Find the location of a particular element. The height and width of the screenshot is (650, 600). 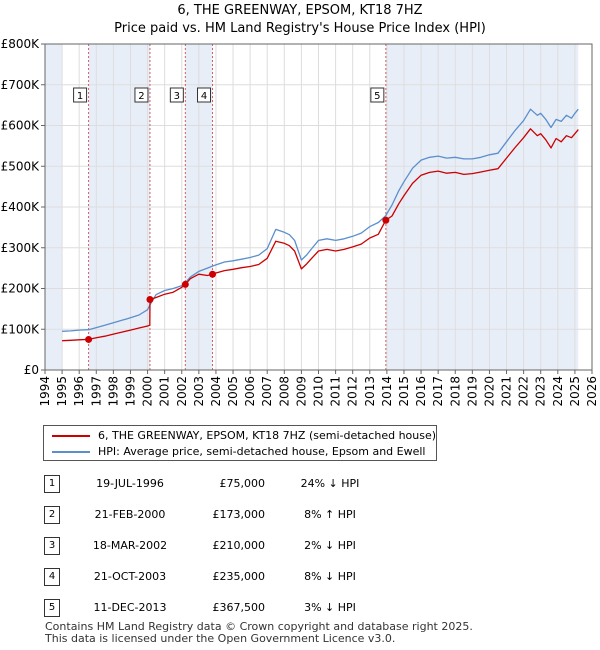

table-row: 5 11-DEC-2013 £367,500 3% ↓ HPI is located at coordinates (250, 608).